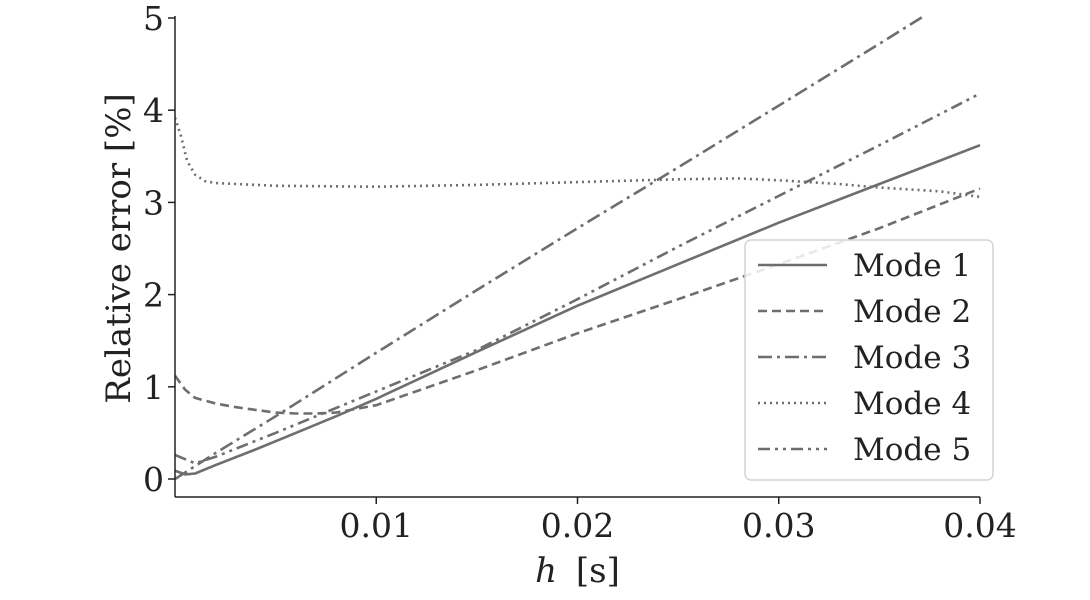  What do you see at coordinates (376, 525) in the screenshot?
I see `x-tick-label: 0.01` at bounding box center [376, 525].